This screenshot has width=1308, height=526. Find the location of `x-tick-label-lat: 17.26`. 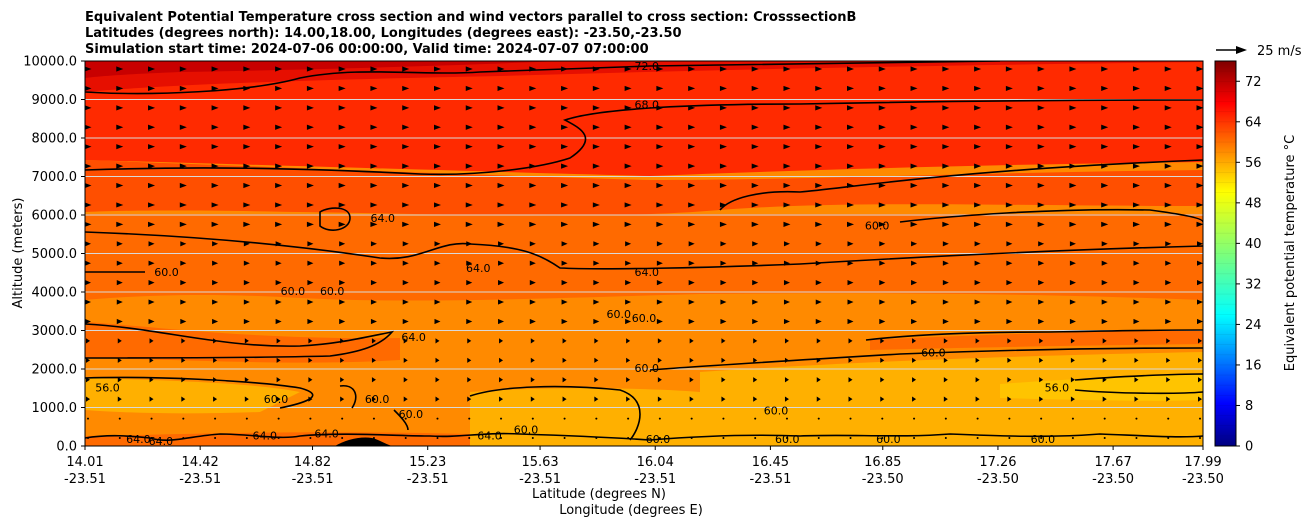

x-tick-label-lat: 17.26 is located at coordinates (997, 462).